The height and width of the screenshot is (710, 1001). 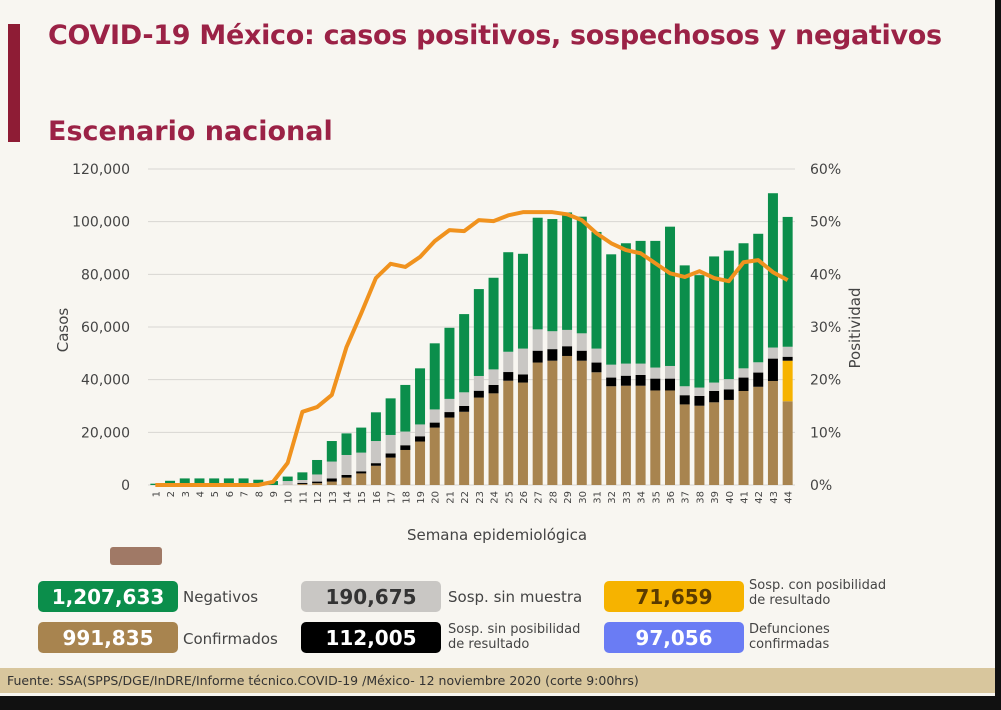 What do you see at coordinates (745, 497) in the screenshot?
I see `x-tick-label: 41` at bounding box center [745, 497].